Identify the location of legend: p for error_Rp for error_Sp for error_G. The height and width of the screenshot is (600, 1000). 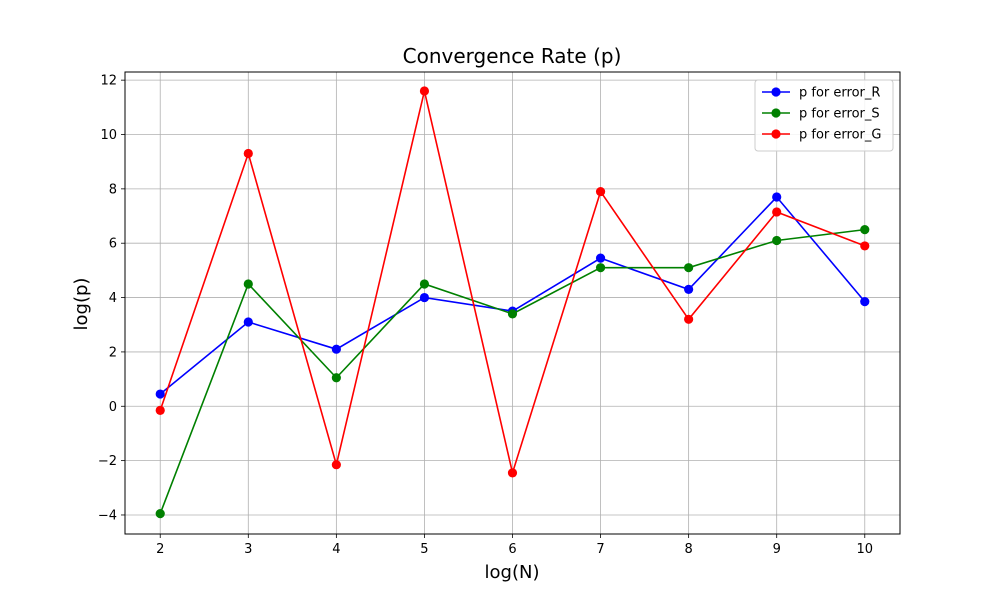
(824, 115).